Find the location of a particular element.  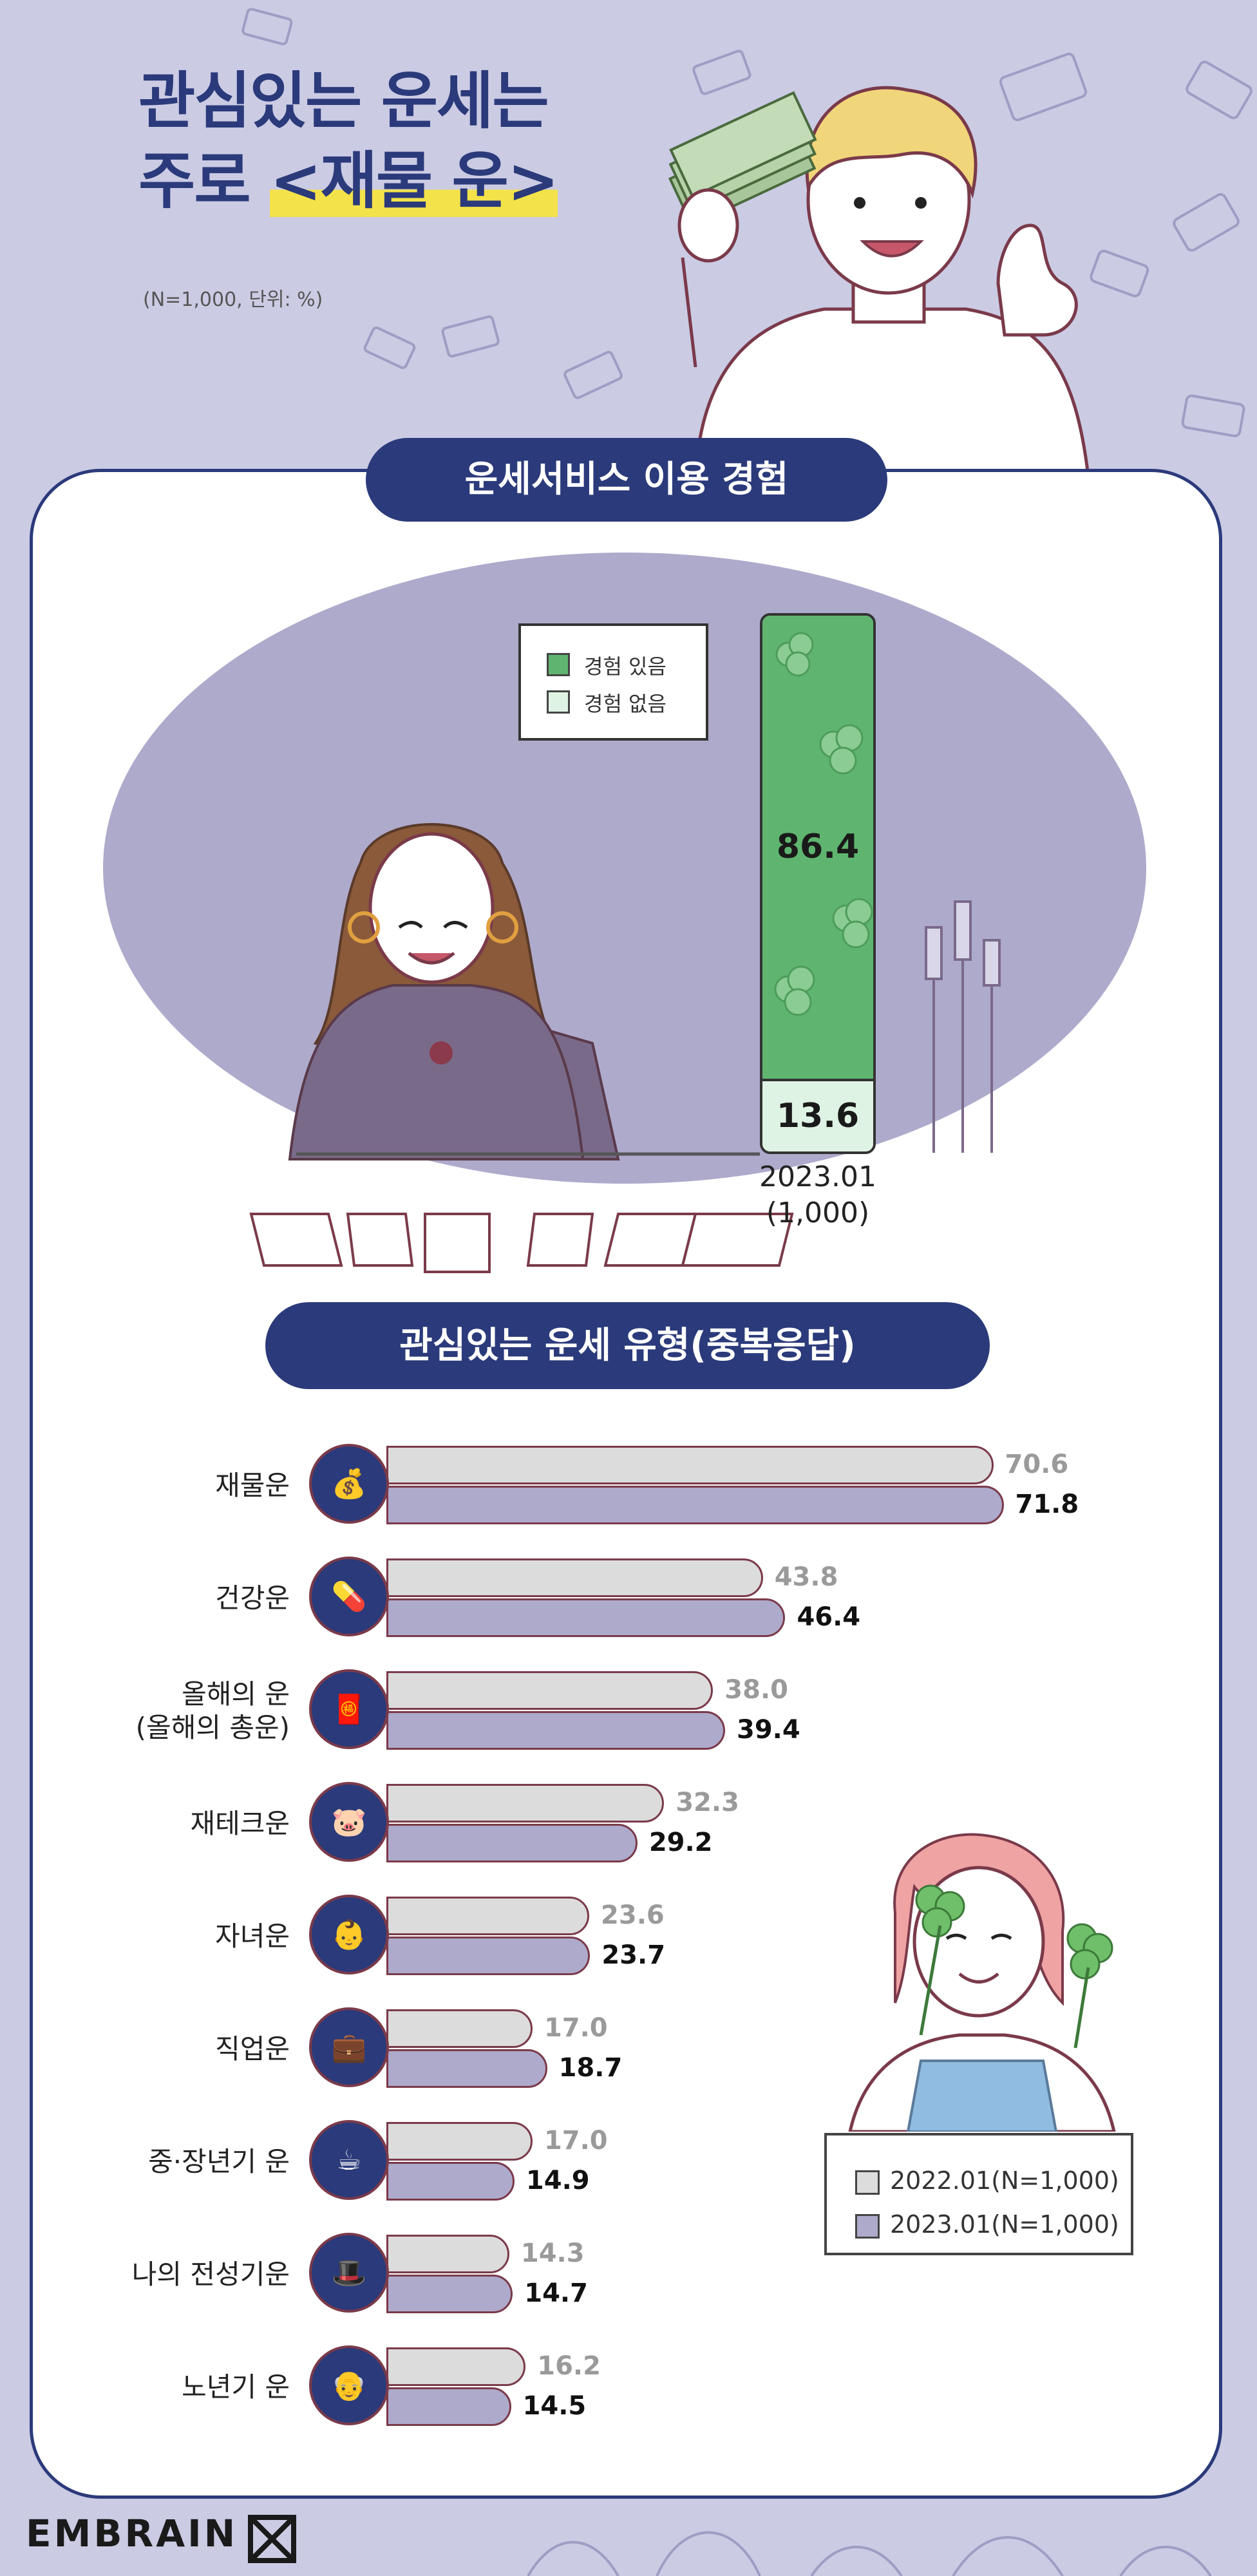

category-label: 나의 전성기운 is located at coordinates (210, 2274).